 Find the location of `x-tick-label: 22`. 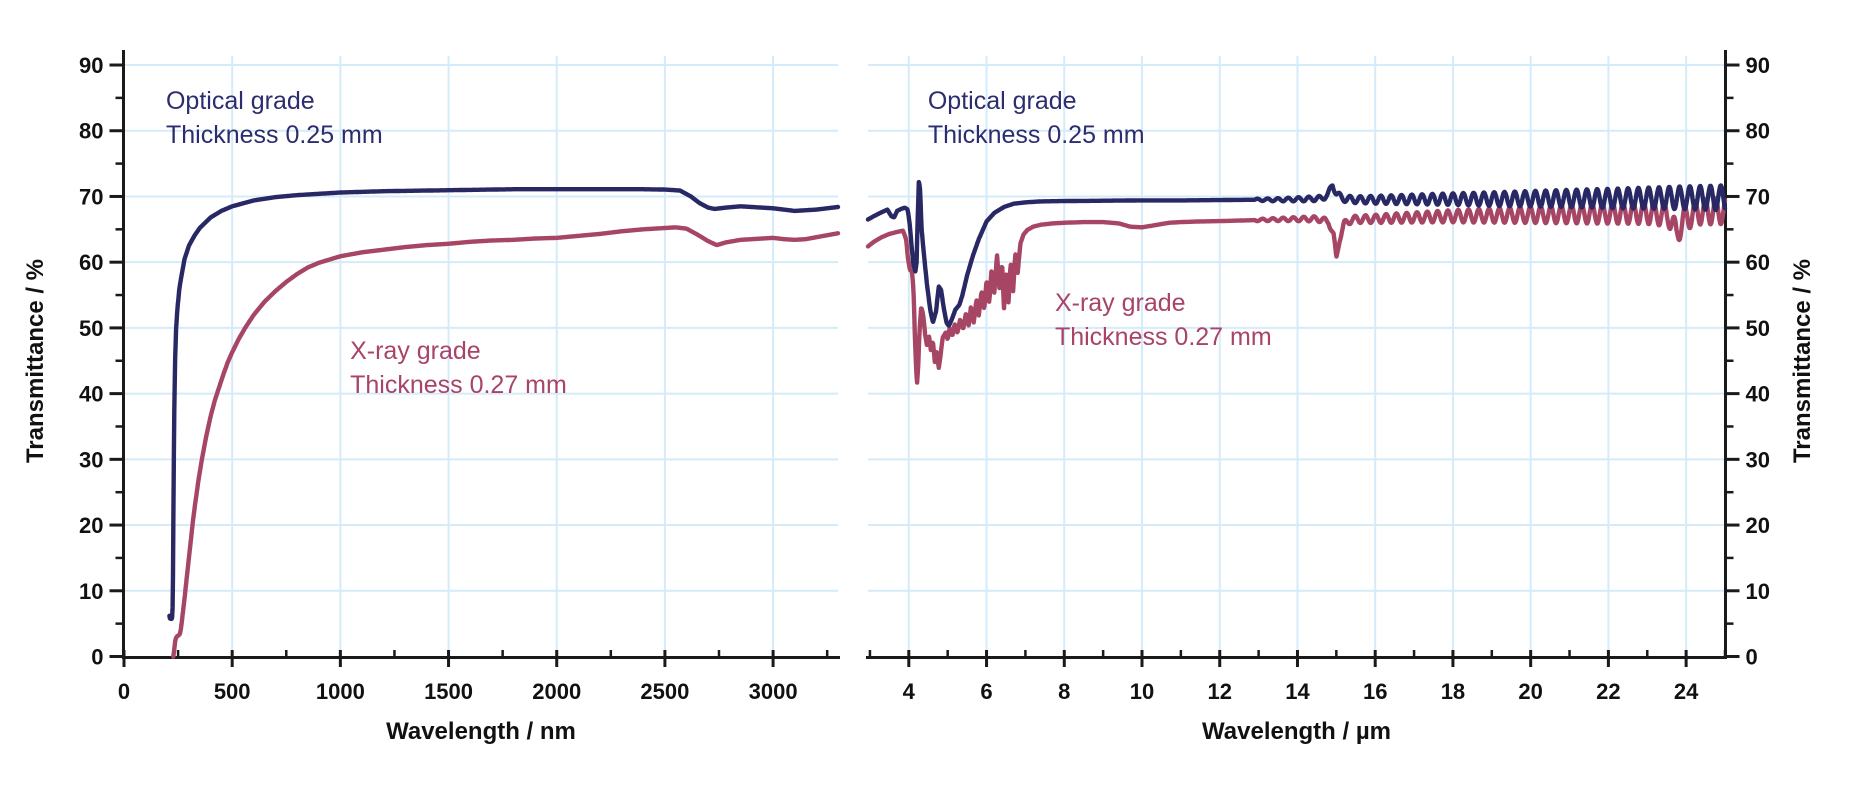

x-tick-label: 22 is located at coordinates (1608, 691).